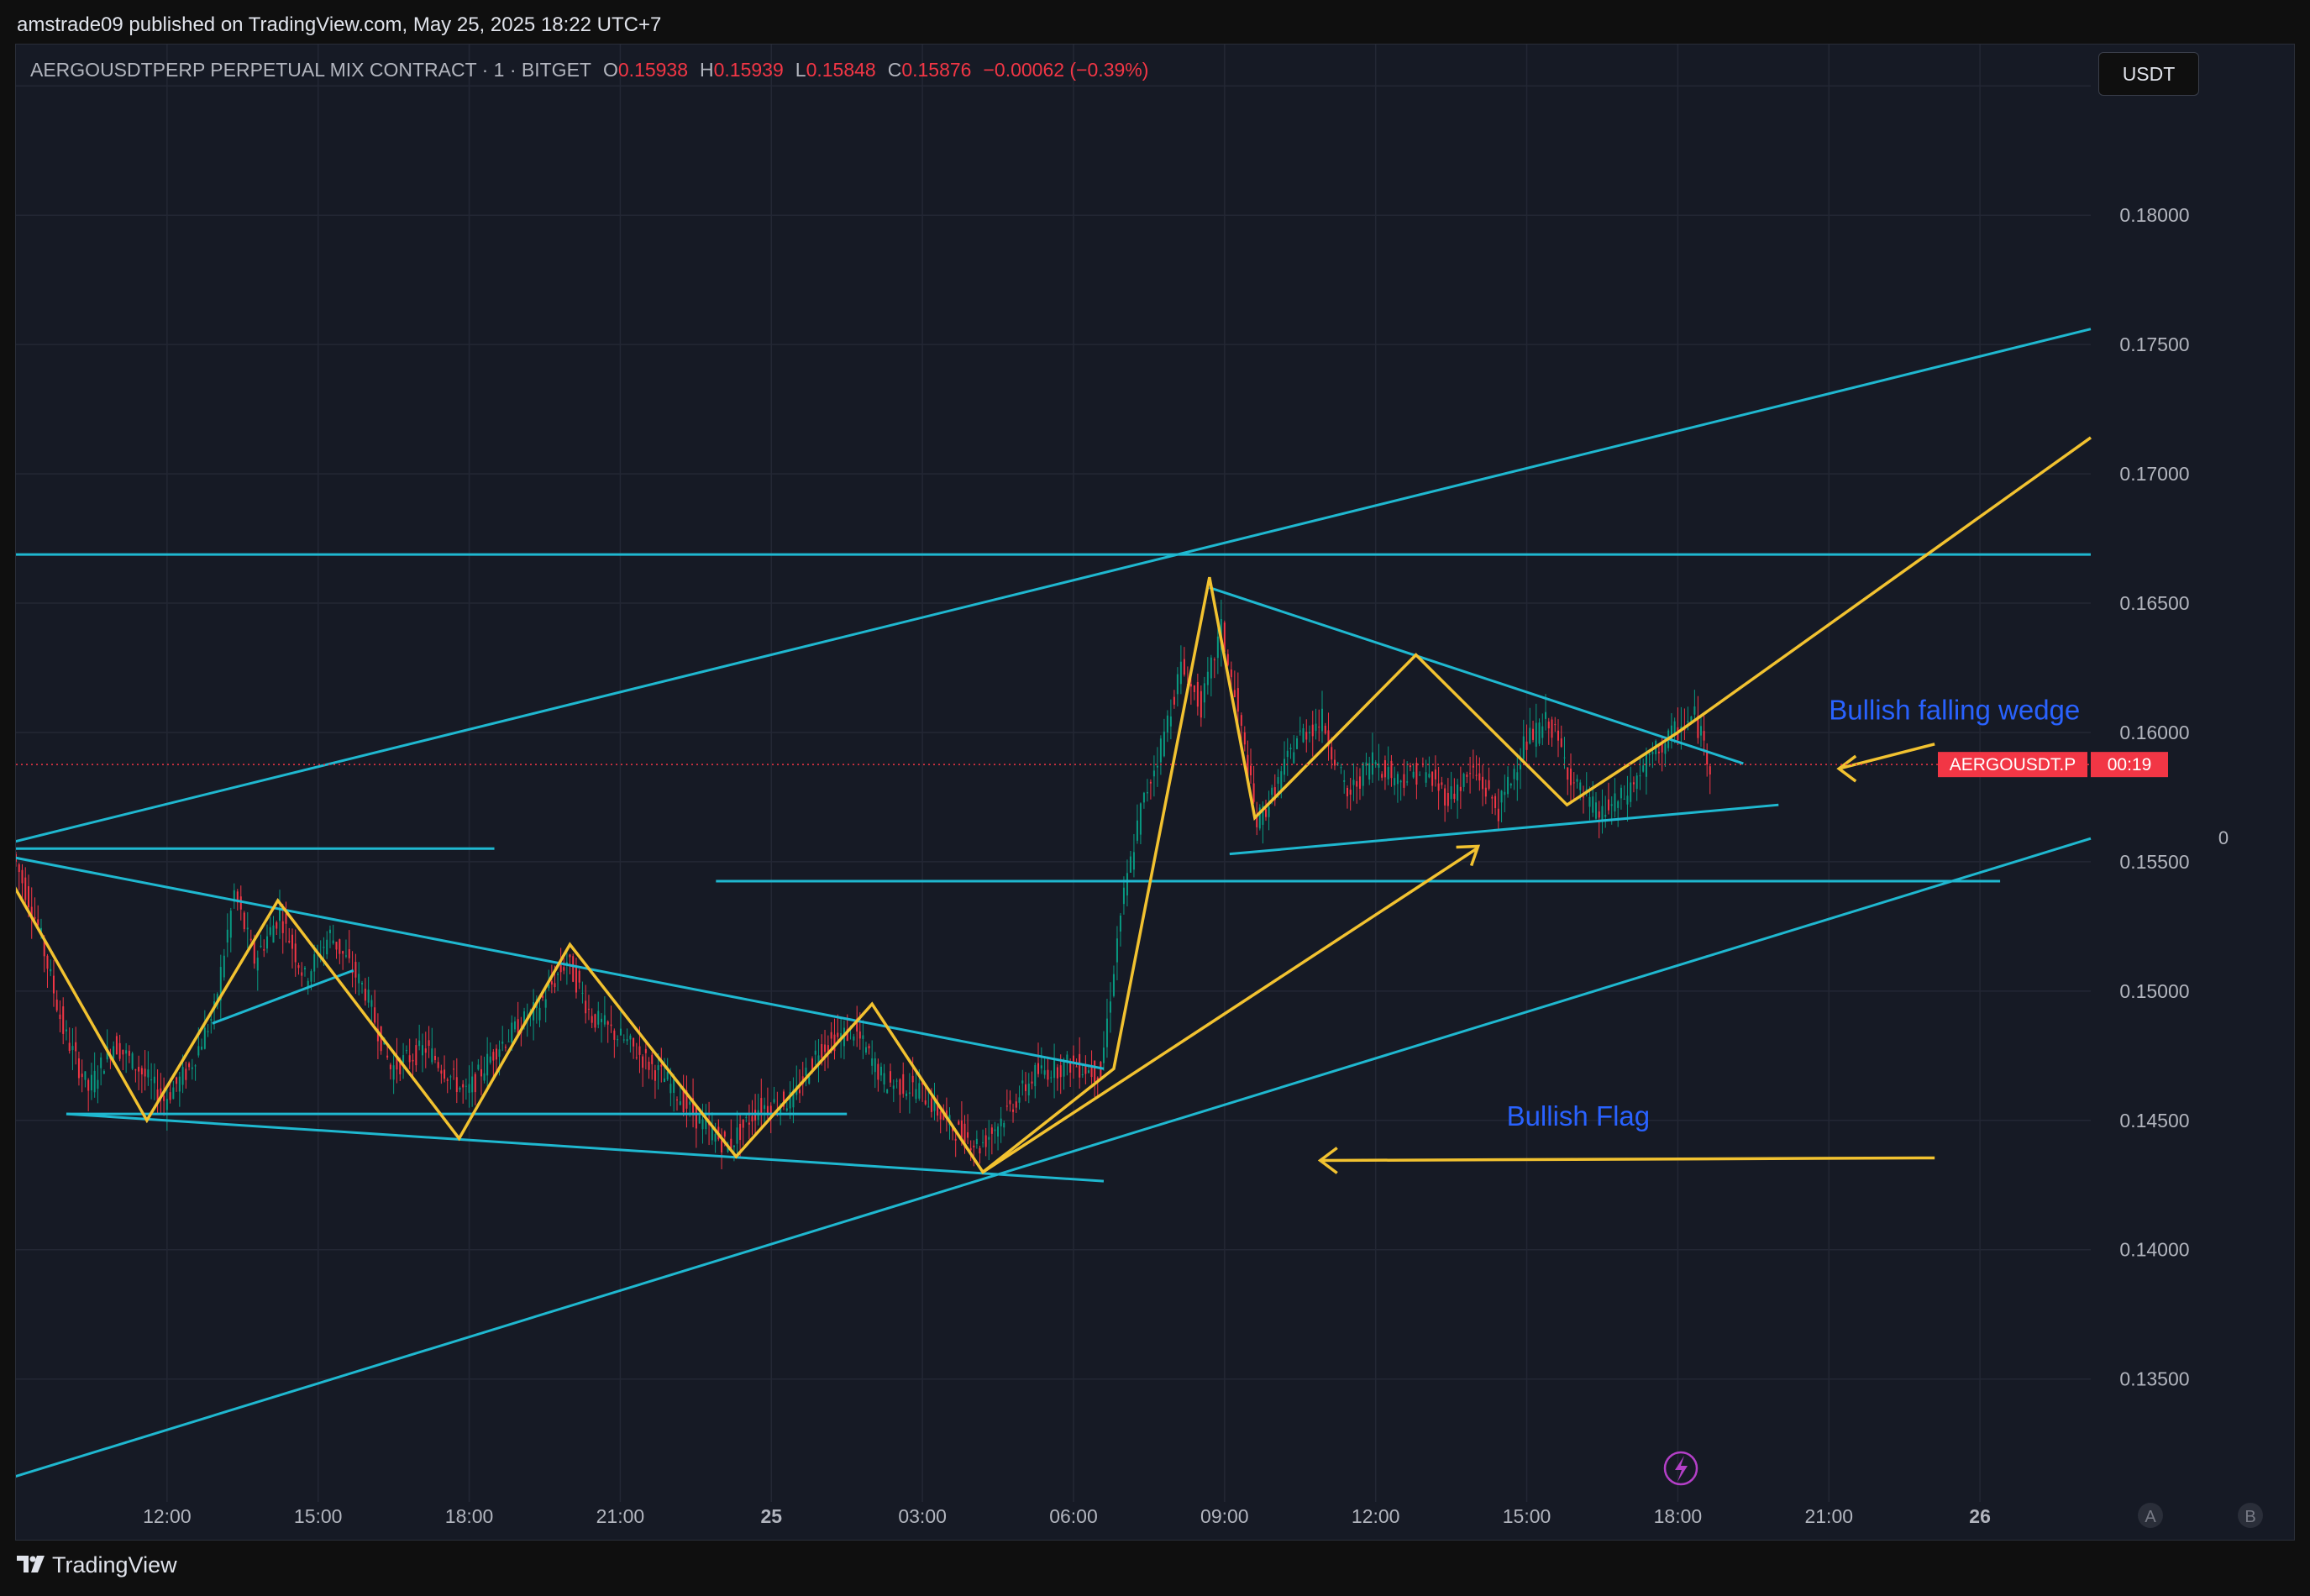 The height and width of the screenshot is (1596, 2310). Describe the element at coordinates (652, 70) in the screenshot. I see `open-value: 0.15938` at that location.